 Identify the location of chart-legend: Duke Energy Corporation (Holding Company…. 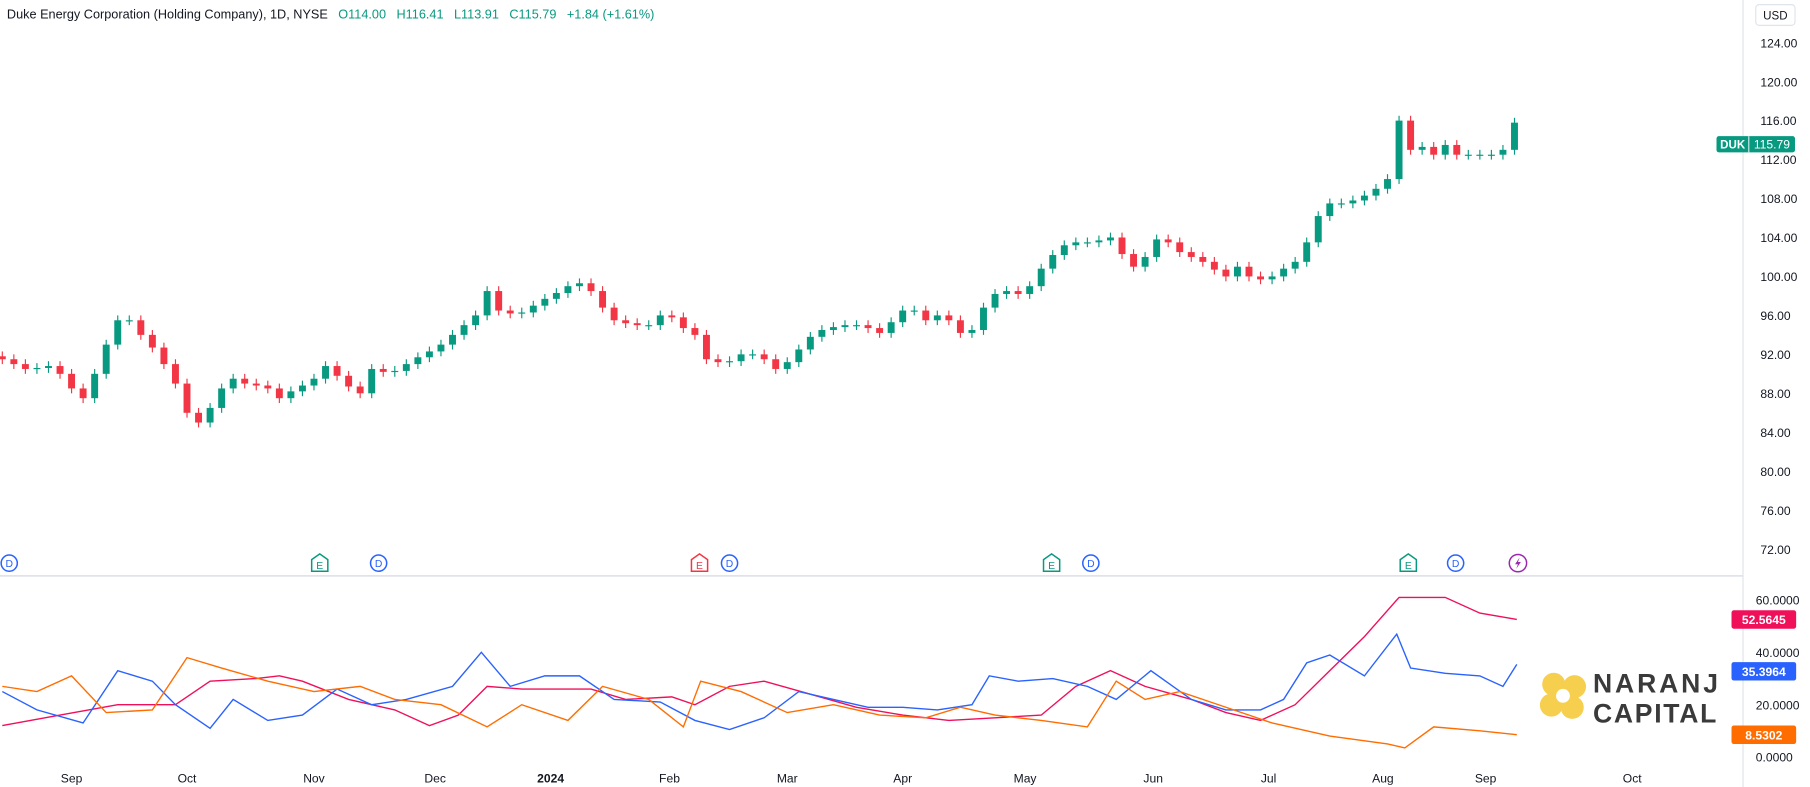
(330, 14).